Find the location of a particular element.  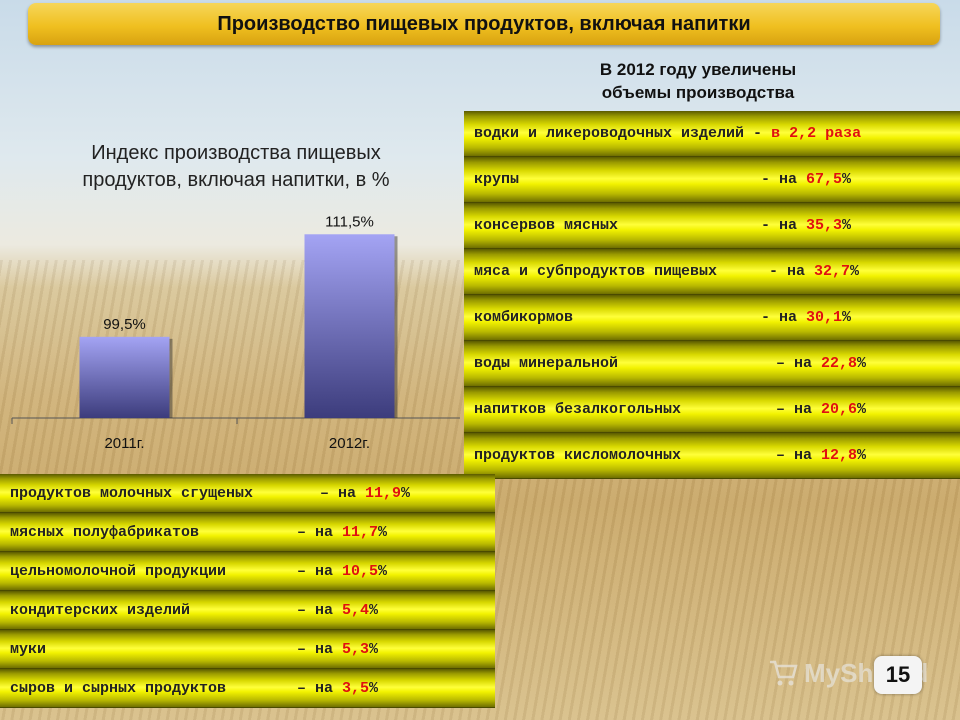

page-number: 15 is located at coordinates (898, 675).